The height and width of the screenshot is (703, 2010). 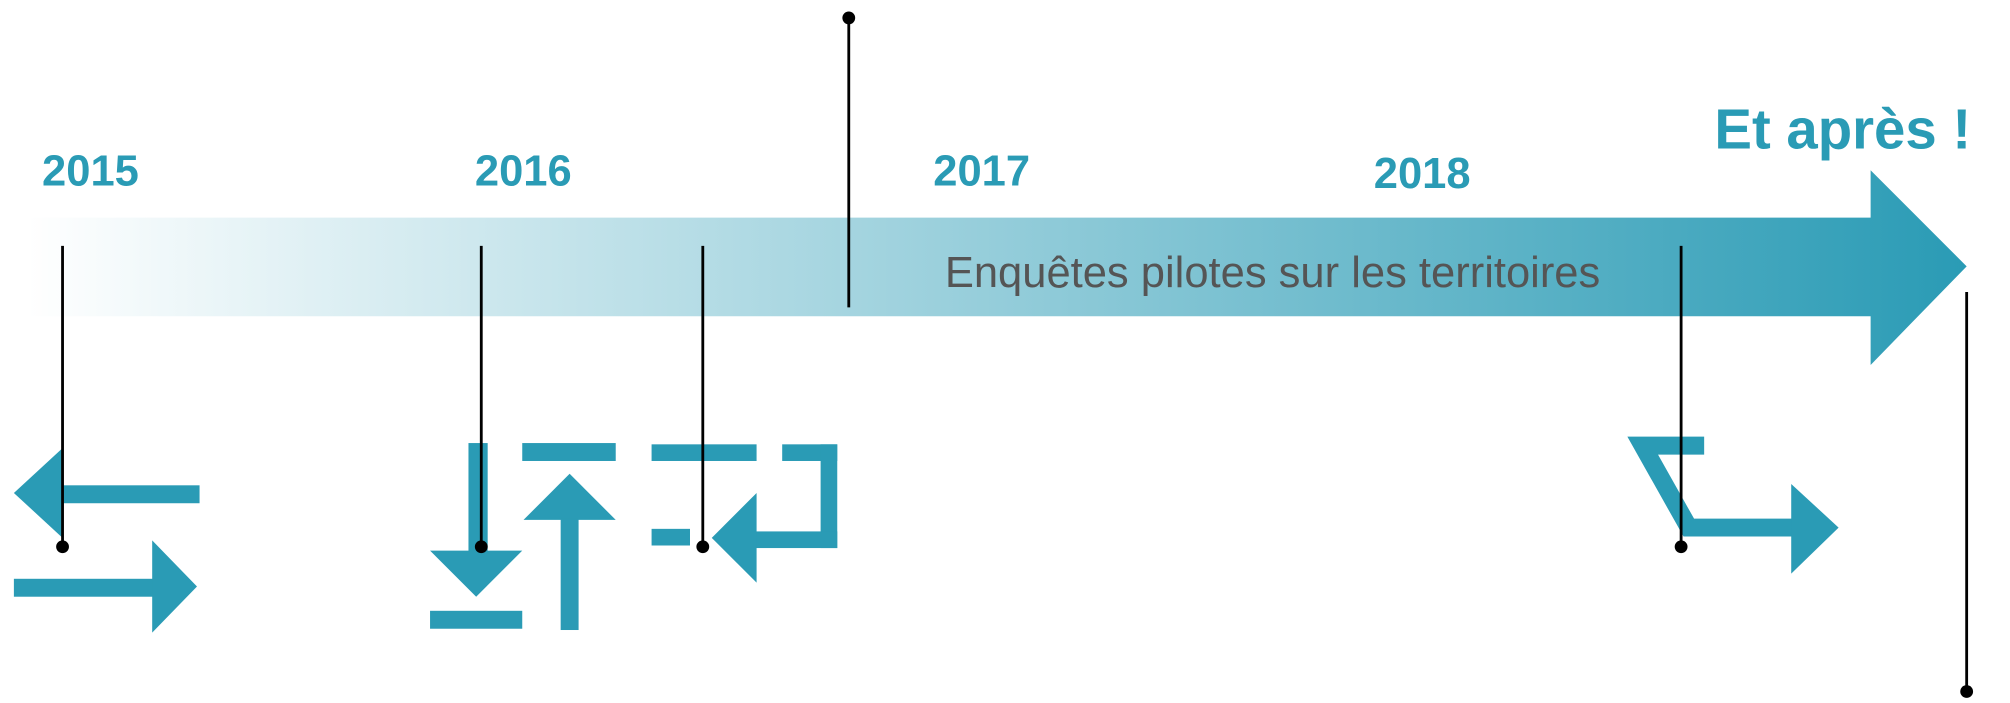 What do you see at coordinates (523, 537) in the screenshot?
I see `download-upload-icon` at bounding box center [523, 537].